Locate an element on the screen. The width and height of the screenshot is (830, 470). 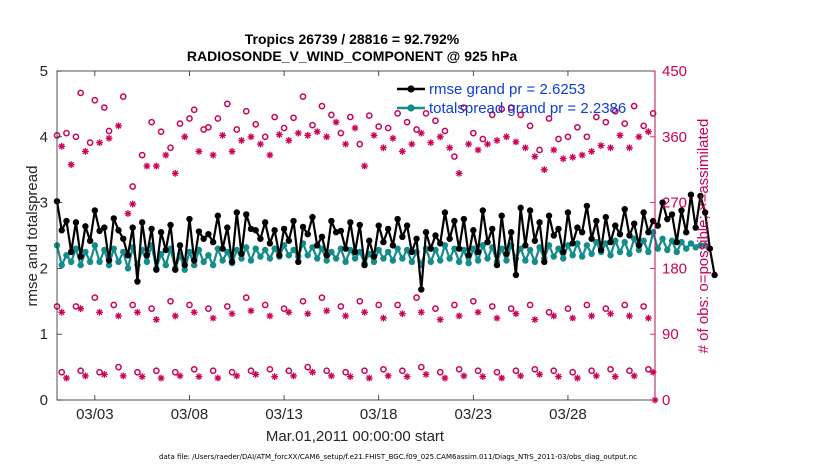
y-left-tick-label: 0 is located at coordinates (44, 400).